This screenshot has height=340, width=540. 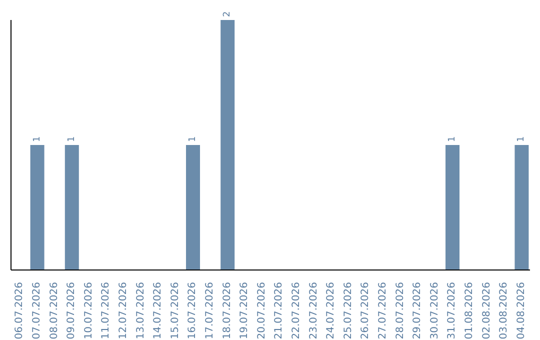 I want to click on x-tick-label: 16.07.2026, so click(x=192, y=311).